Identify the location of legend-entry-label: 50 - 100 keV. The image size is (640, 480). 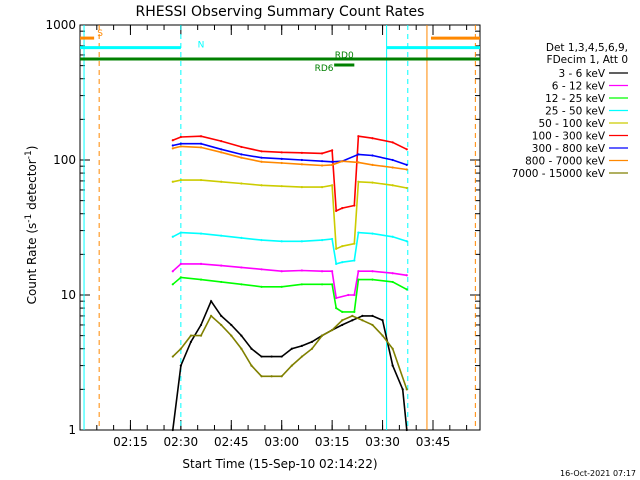
(571, 124).